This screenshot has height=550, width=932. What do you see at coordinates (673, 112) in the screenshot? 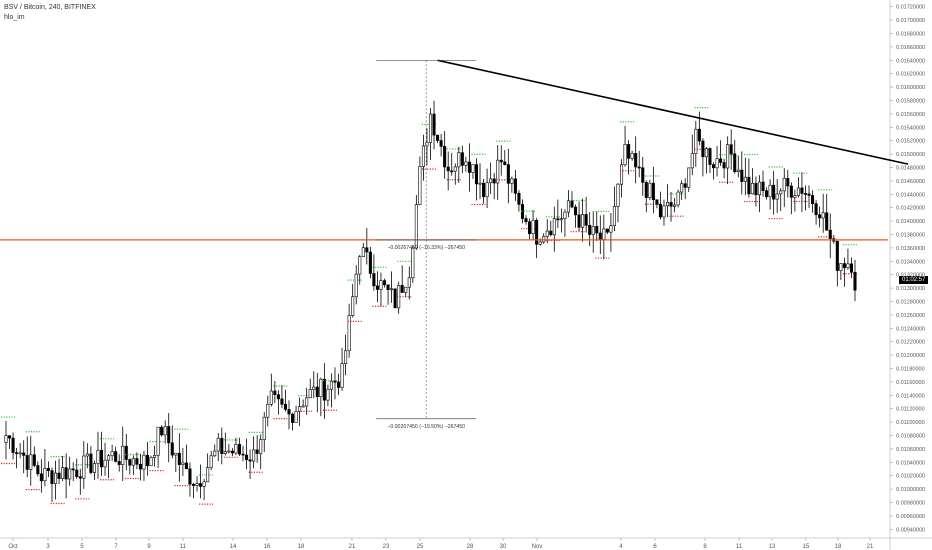
I see `trend-line` at bounding box center [673, 112].